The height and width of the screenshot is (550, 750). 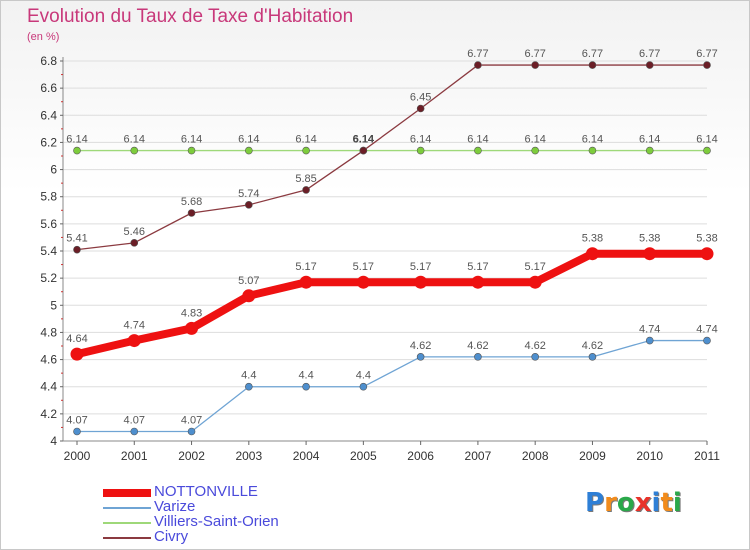 What do you see at coordinates (48, 115) in the screenshot?
I see `y-tick-label: 6.4` at bounding box center [48, 115].